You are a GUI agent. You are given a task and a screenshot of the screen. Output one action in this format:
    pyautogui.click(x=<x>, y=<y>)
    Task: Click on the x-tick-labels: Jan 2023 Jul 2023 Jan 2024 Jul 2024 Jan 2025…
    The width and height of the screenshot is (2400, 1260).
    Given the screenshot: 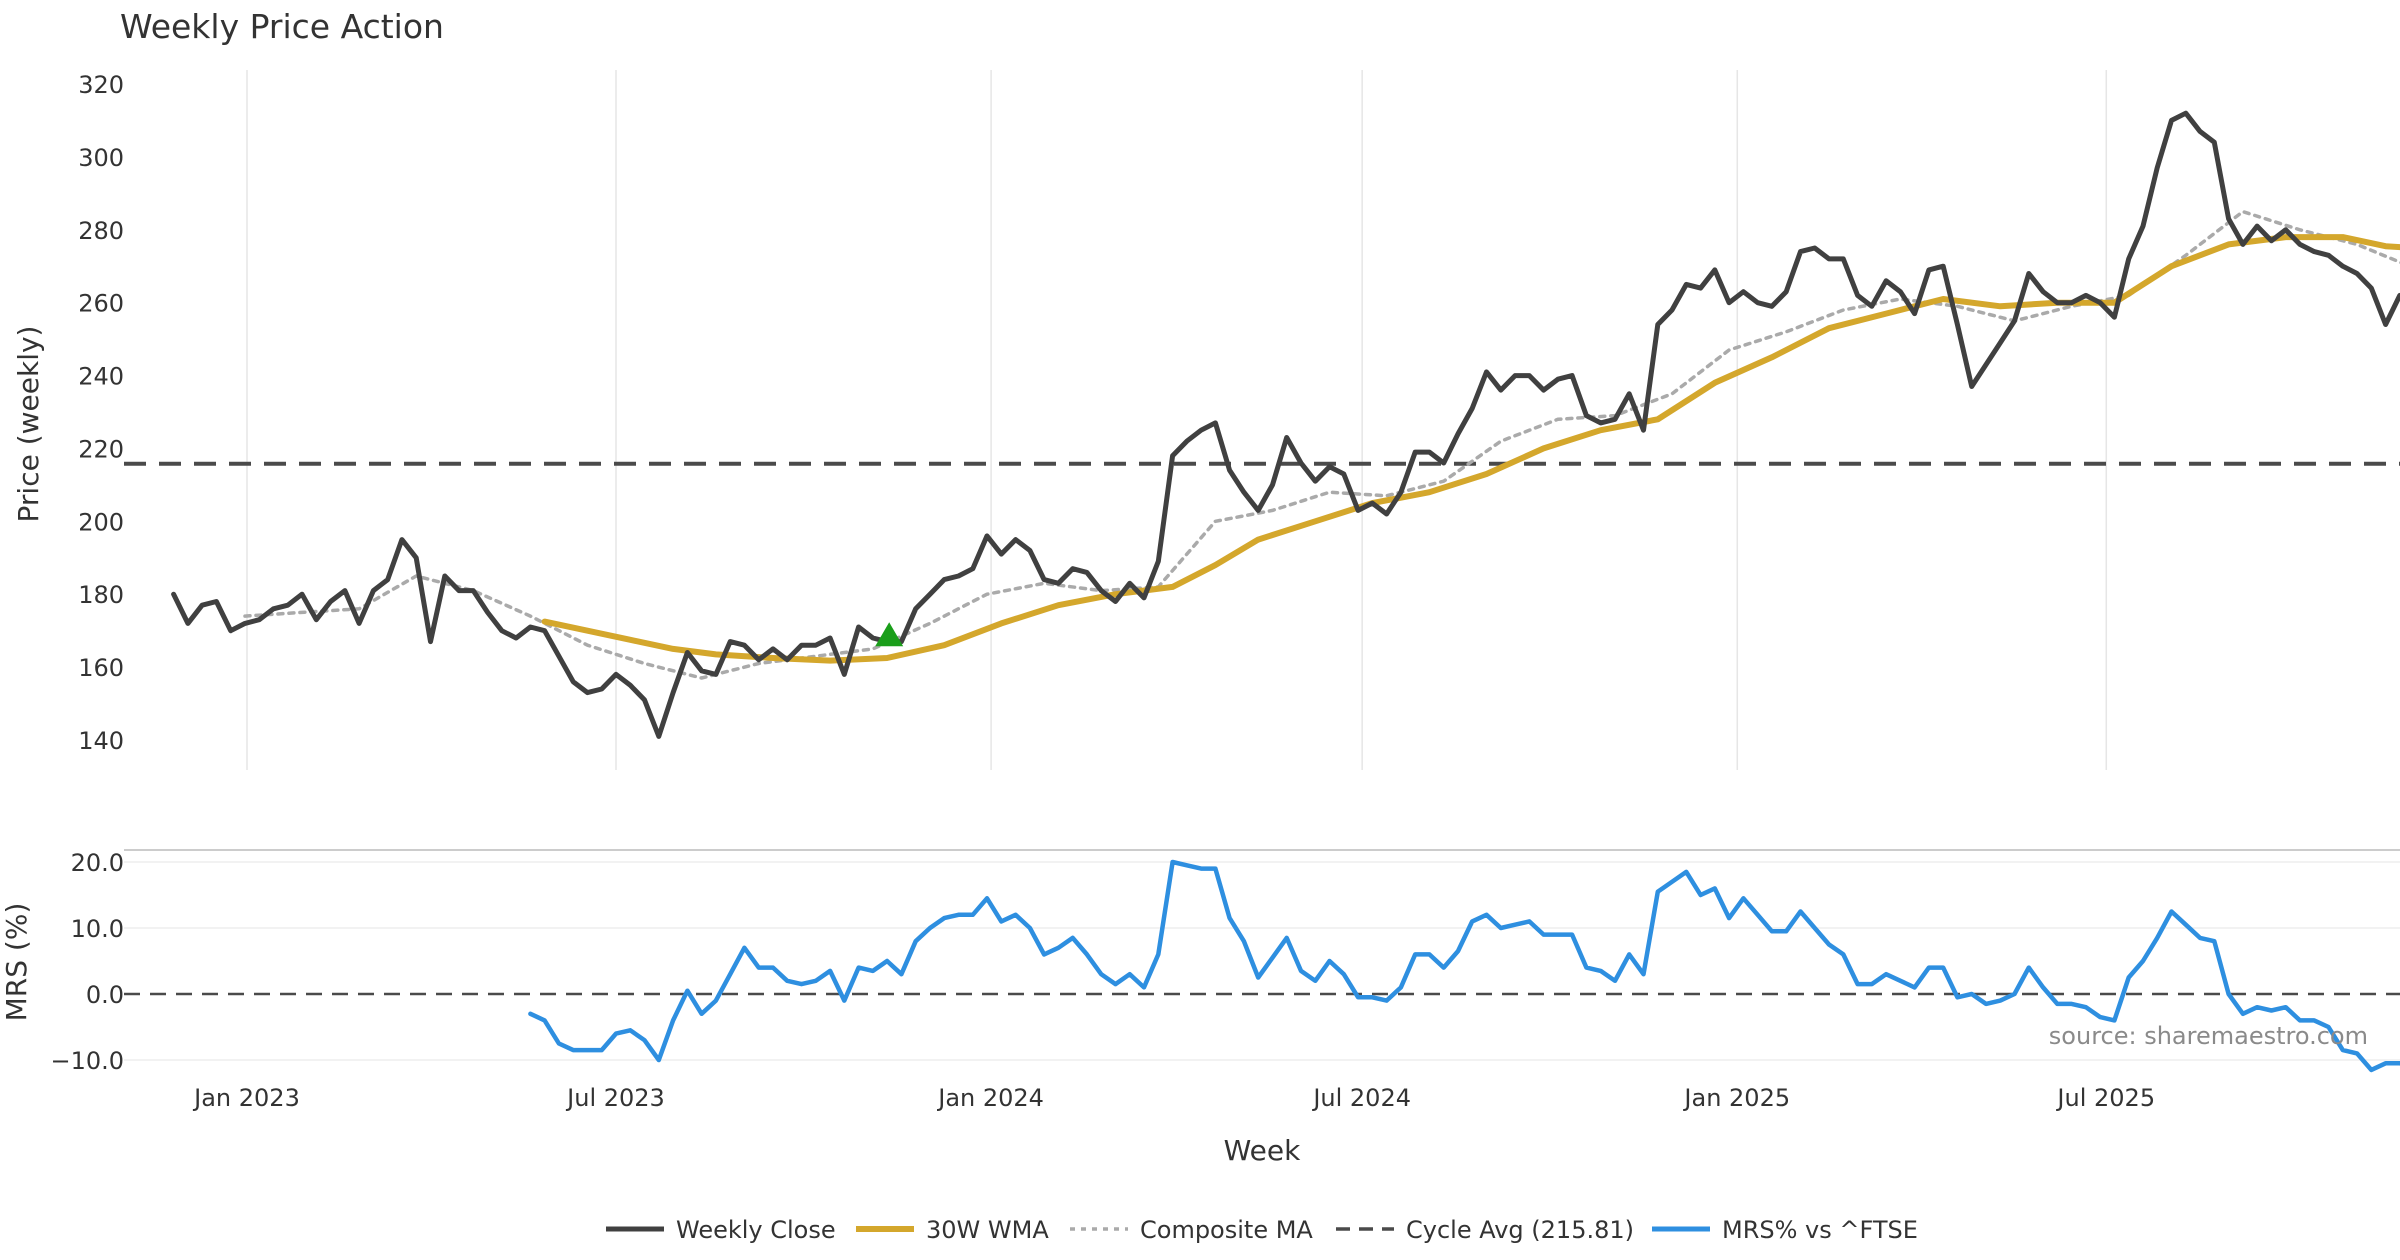 What is the action you would take?
    pyautogui.click(x=1173, y=1098)
    